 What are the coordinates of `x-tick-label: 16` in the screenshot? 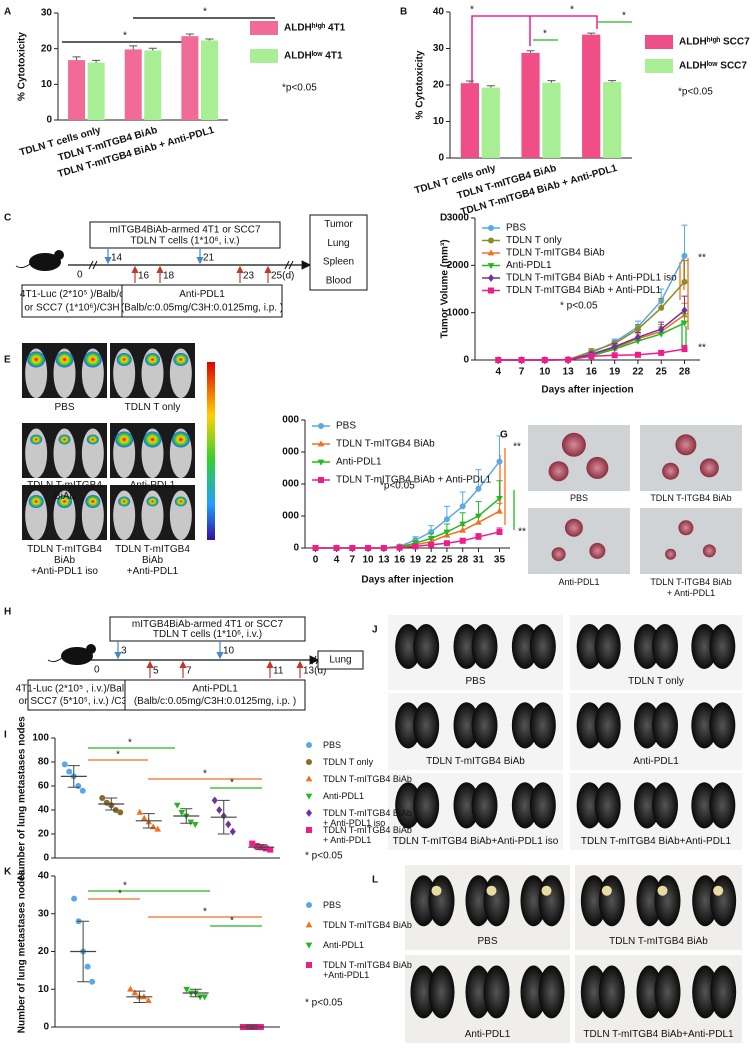 It's located at (592, 372).